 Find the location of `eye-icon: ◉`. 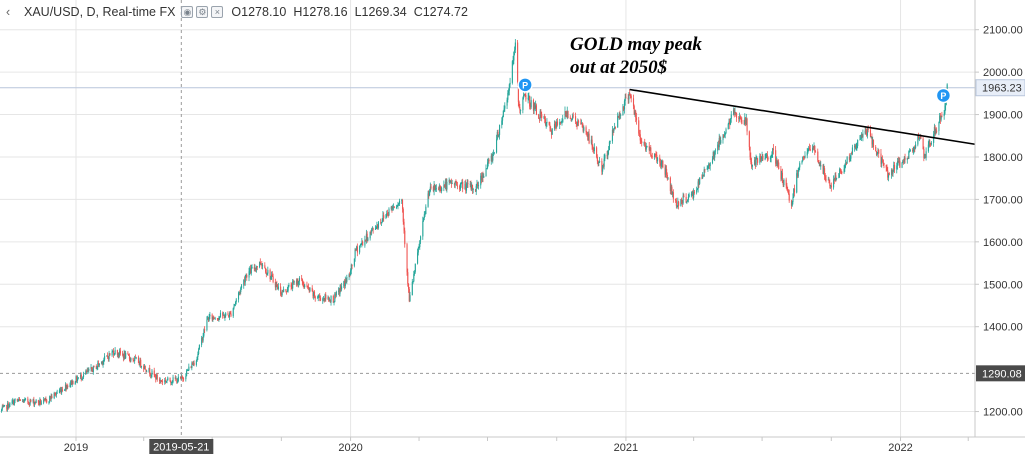

eye-icon: ◉ is located at coordinates (187, 12).